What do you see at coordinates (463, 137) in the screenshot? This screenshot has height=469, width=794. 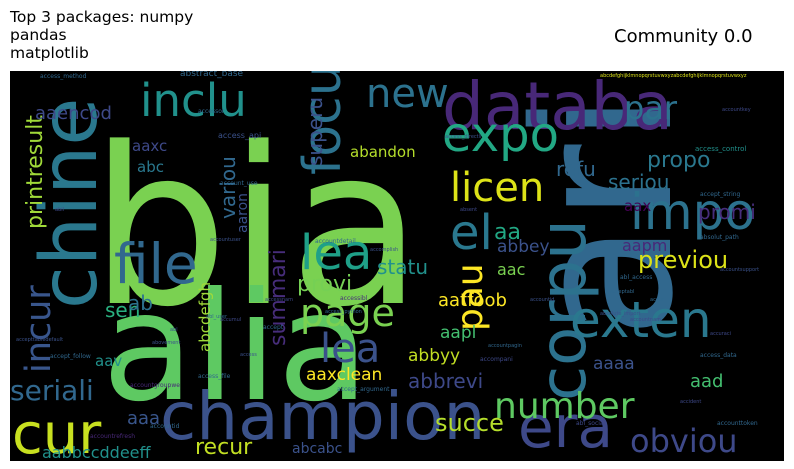 I see `wordcloud-word-access_directli: access_directli` at bounding box center [463, 137].